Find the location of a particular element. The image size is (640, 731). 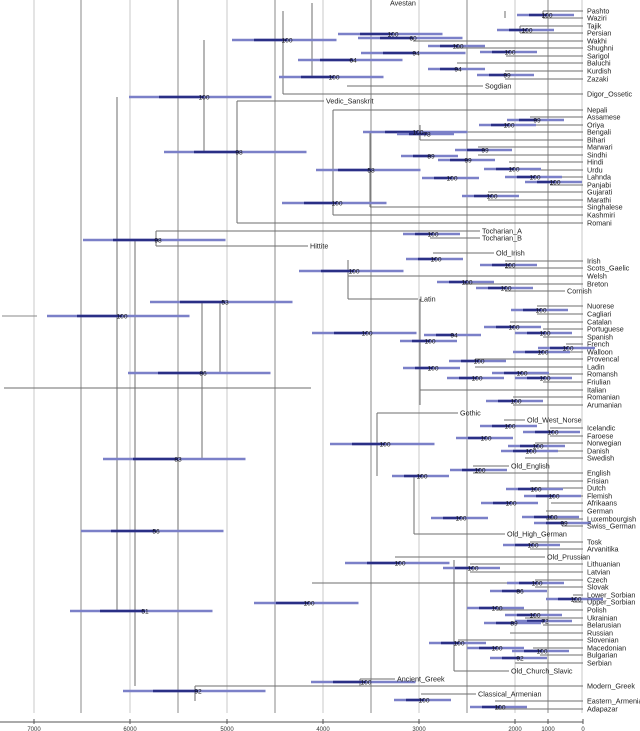

ancient-taxon-label: Old_Church_Slavic is located at coordinates (542, 671).